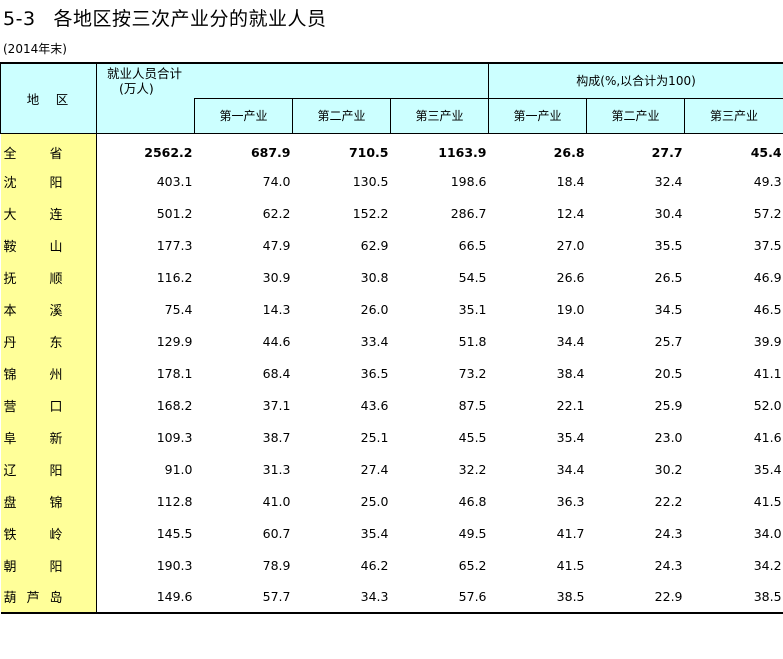 The image size is (783, 659). I want to click on cell-p2: 33.4, so click(374, 341).